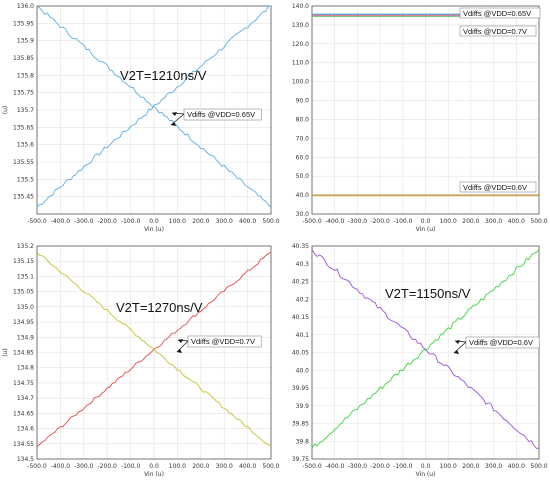  What do you see at coordinates (300, 282) in the screenshot?
I see `y-tick-label: 40.25` at bounding box center [300, 282].